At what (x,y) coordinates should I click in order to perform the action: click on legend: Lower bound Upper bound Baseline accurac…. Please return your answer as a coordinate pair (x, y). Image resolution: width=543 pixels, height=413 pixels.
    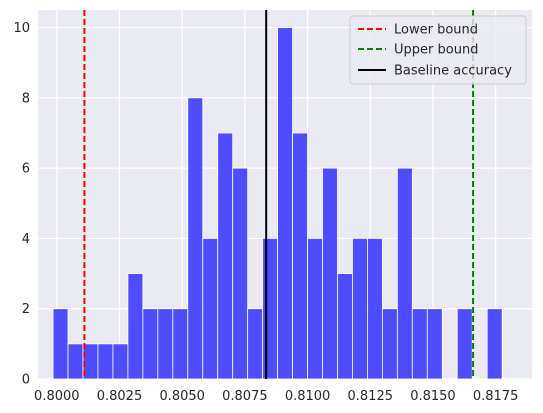
    Looking at the image, I should click on (438, 50).